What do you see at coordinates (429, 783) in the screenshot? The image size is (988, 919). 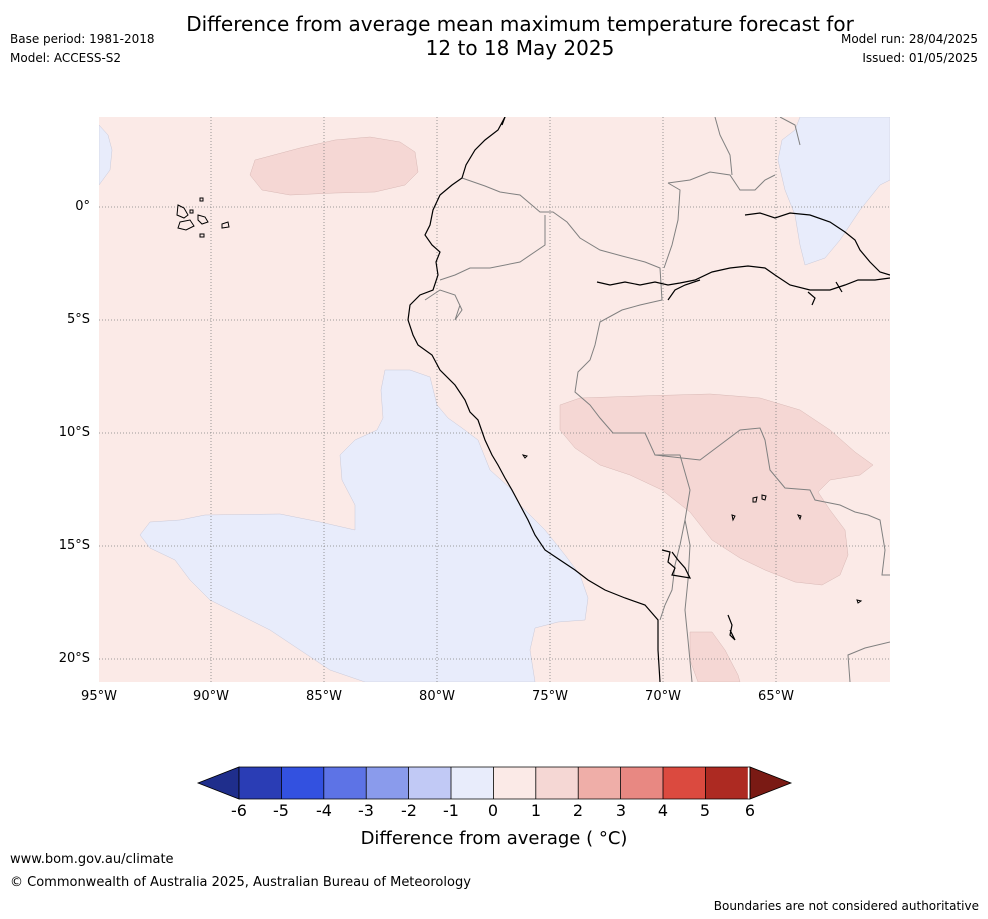 I see `colorbar-bin-minus2` at bounding box center [429, 783].